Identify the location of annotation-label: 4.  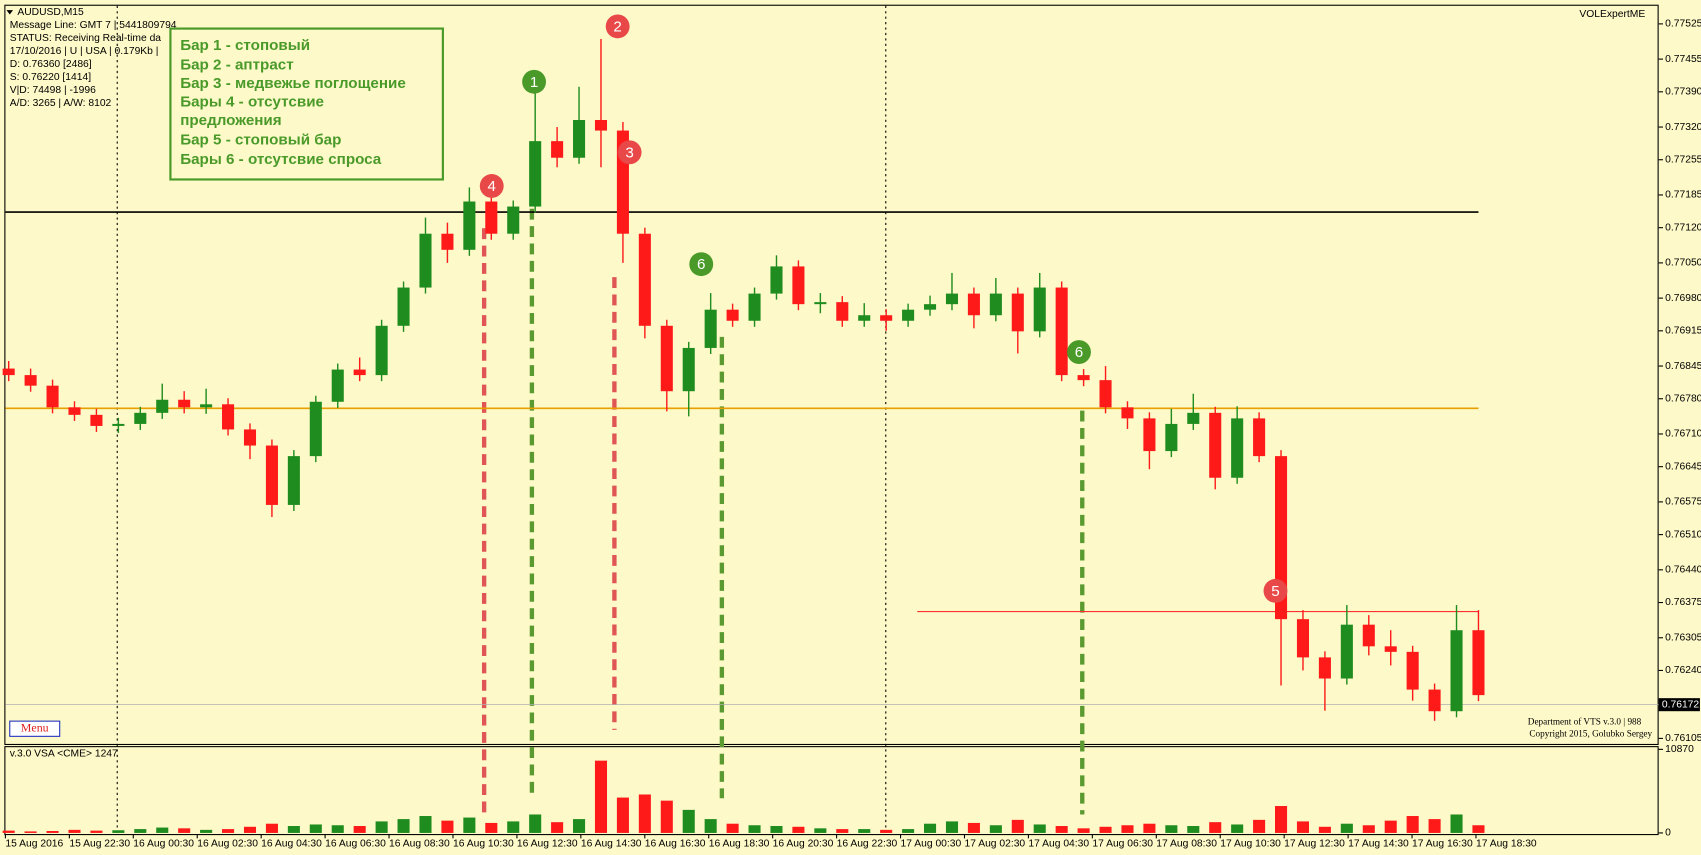
(492, 186).